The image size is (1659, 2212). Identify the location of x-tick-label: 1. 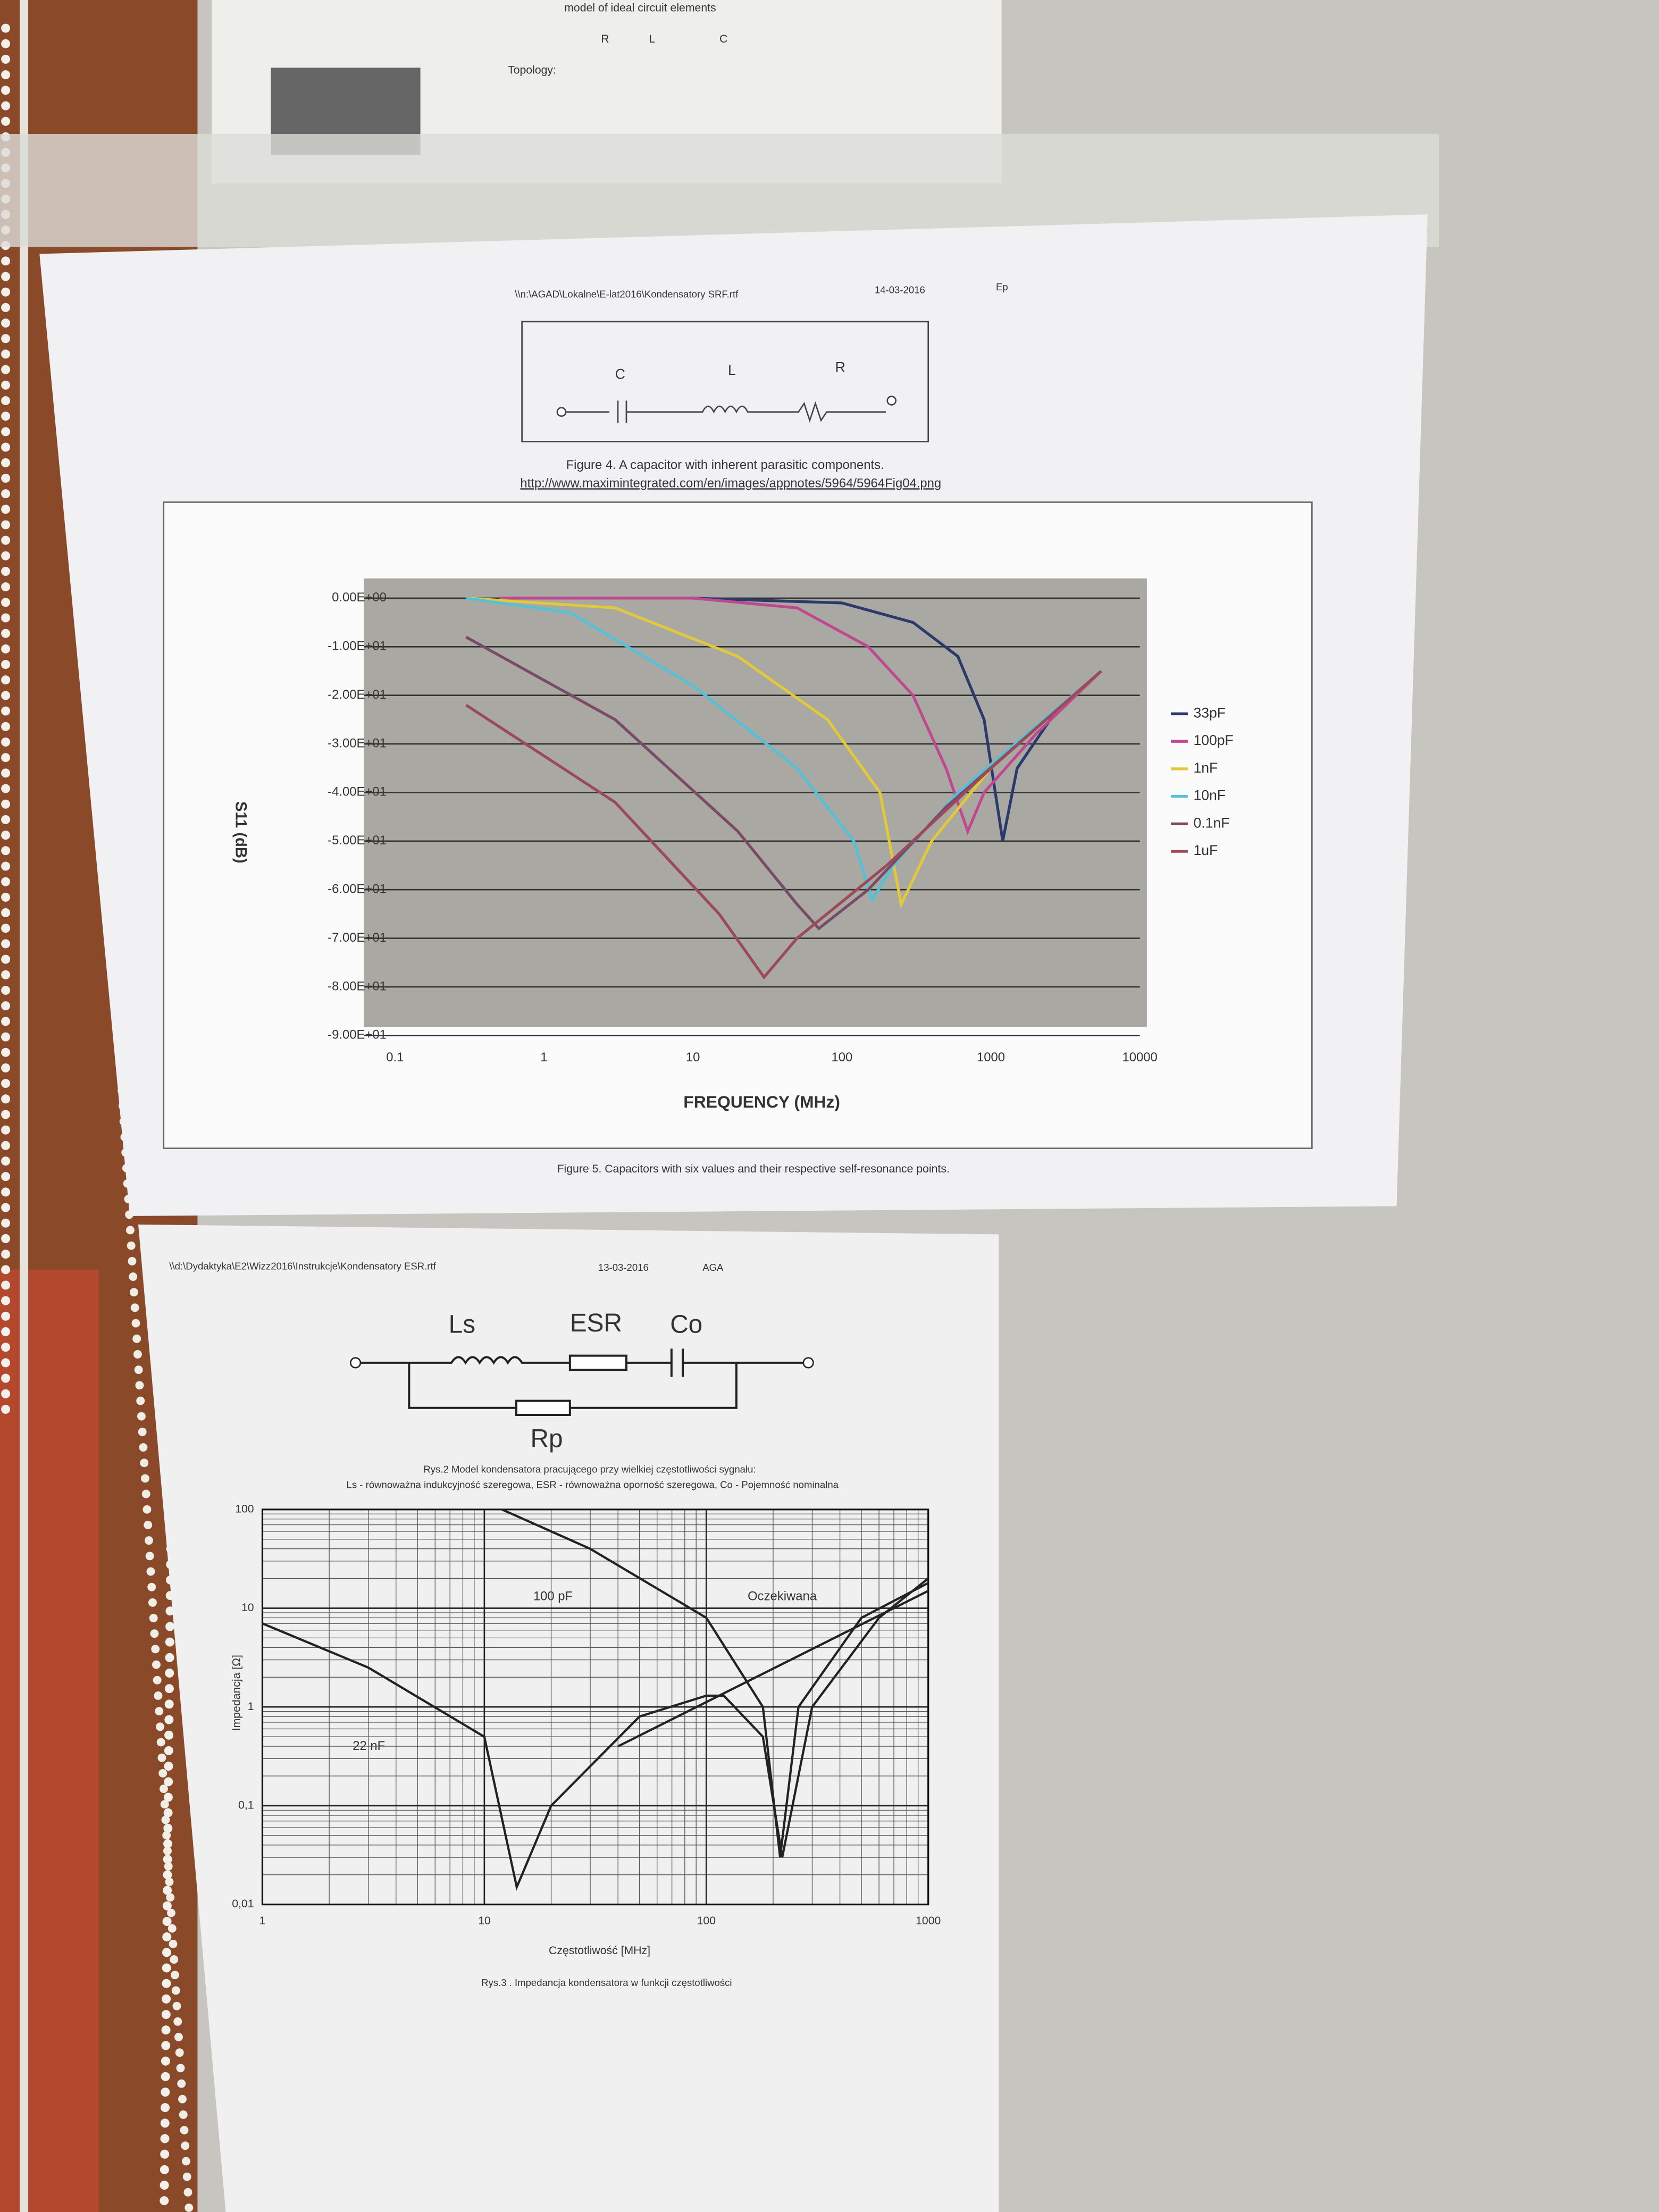
(262, 1921).